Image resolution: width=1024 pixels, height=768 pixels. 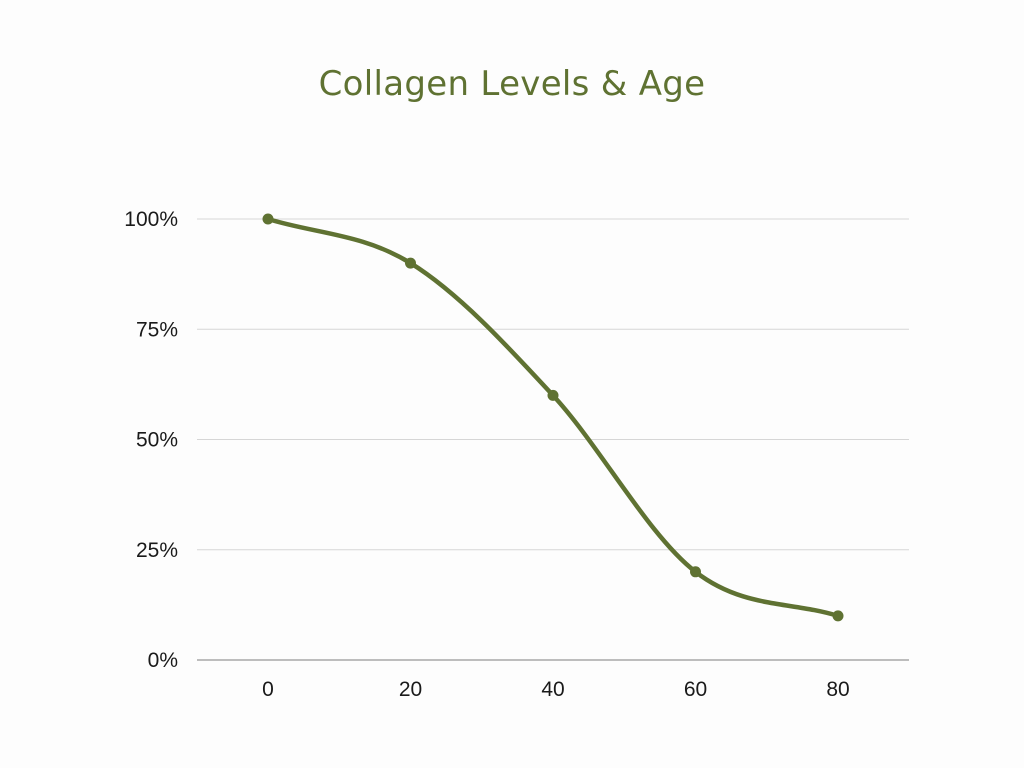 I want to click on y-tick-label: 0%, so click(x=163, y=660).